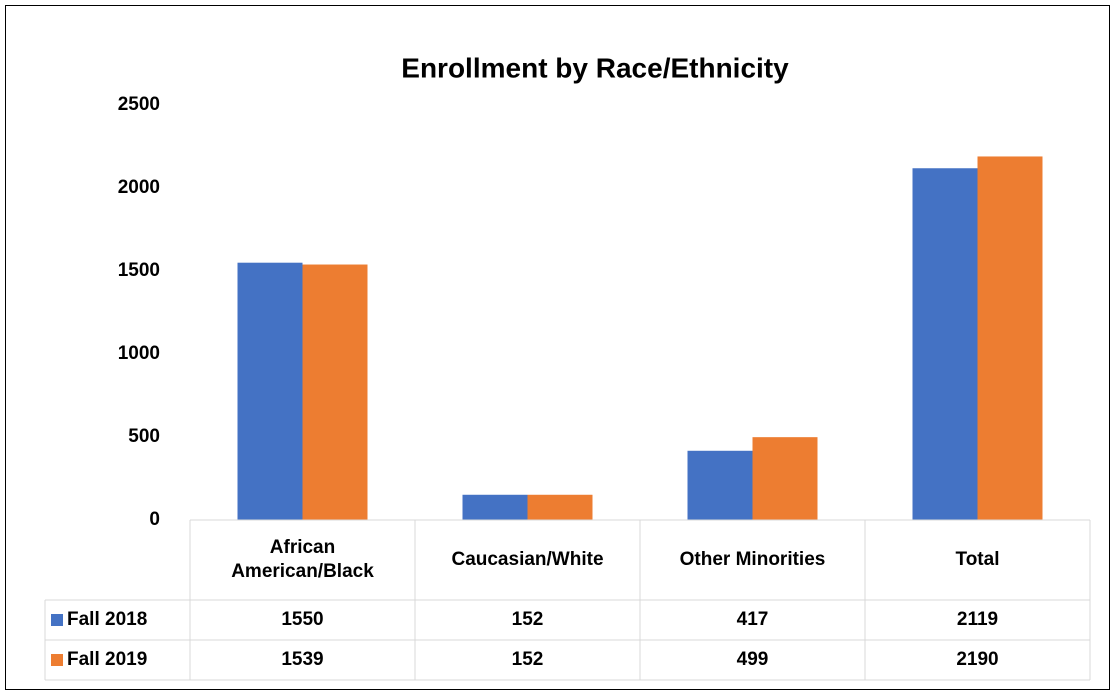 This screenshot has width=1115, height=696. I want to click on table-value: 2119, so click(977, 619).